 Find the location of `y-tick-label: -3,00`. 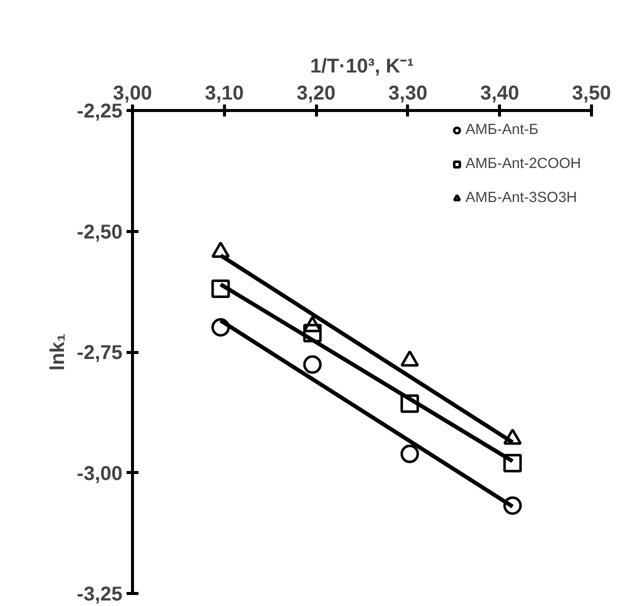

y-tick-label: -3,00 is located at coordinates (99, 473).